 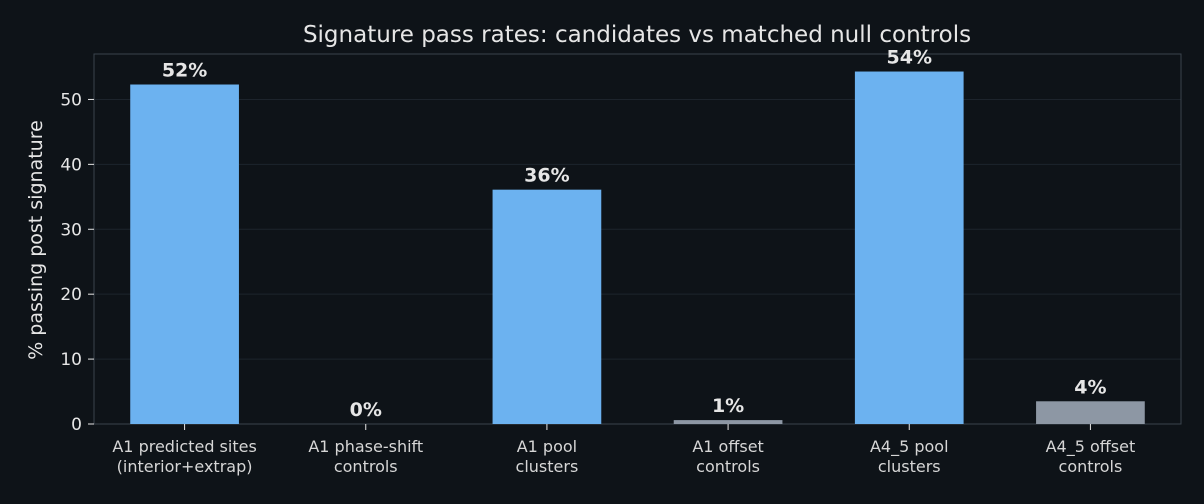 I want to click on x-tick-label: A4_5 pool clusters, so click(x=909, y=456).